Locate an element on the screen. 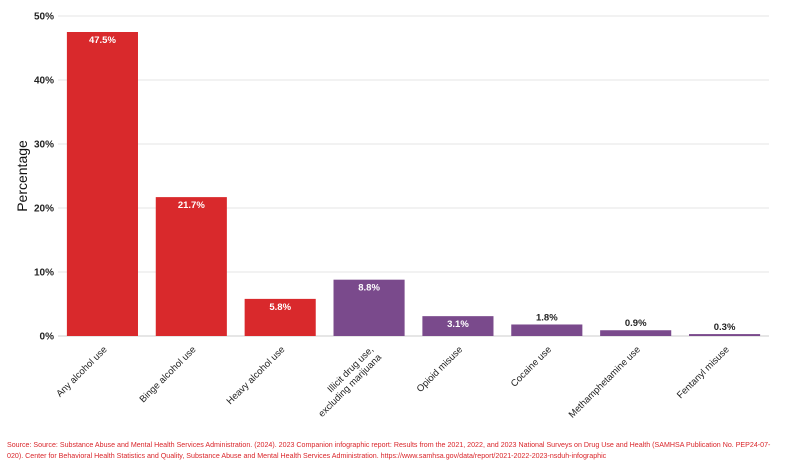 Image resolution: width=789 pixels, height=466 pixels. x-tick-label: Opioid misuse is located at coordinates (440, 369).